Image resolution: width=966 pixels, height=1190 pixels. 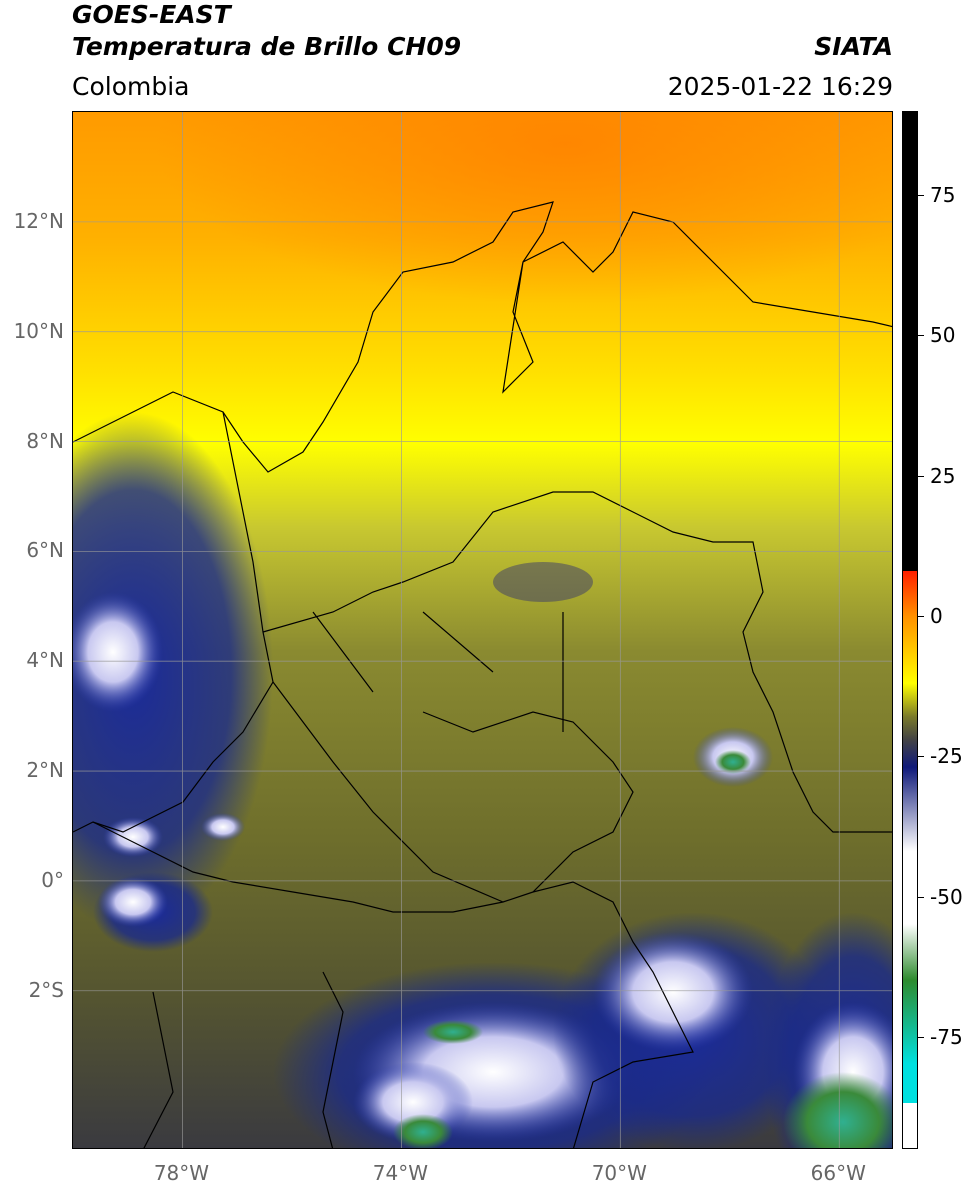 I want to click on colorbar-tick-label: 0, so click(x=936, y=615).